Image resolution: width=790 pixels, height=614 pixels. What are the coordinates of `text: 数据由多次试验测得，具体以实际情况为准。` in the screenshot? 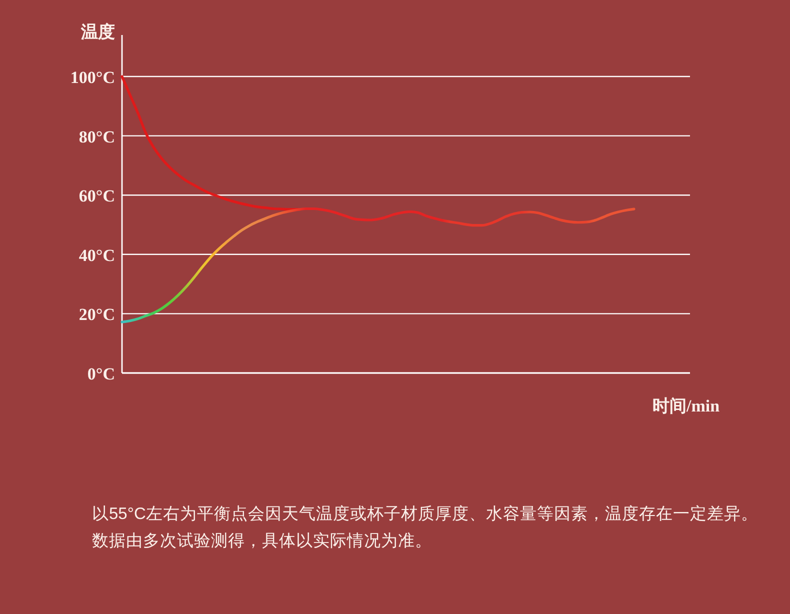 It's located at (262, 540).